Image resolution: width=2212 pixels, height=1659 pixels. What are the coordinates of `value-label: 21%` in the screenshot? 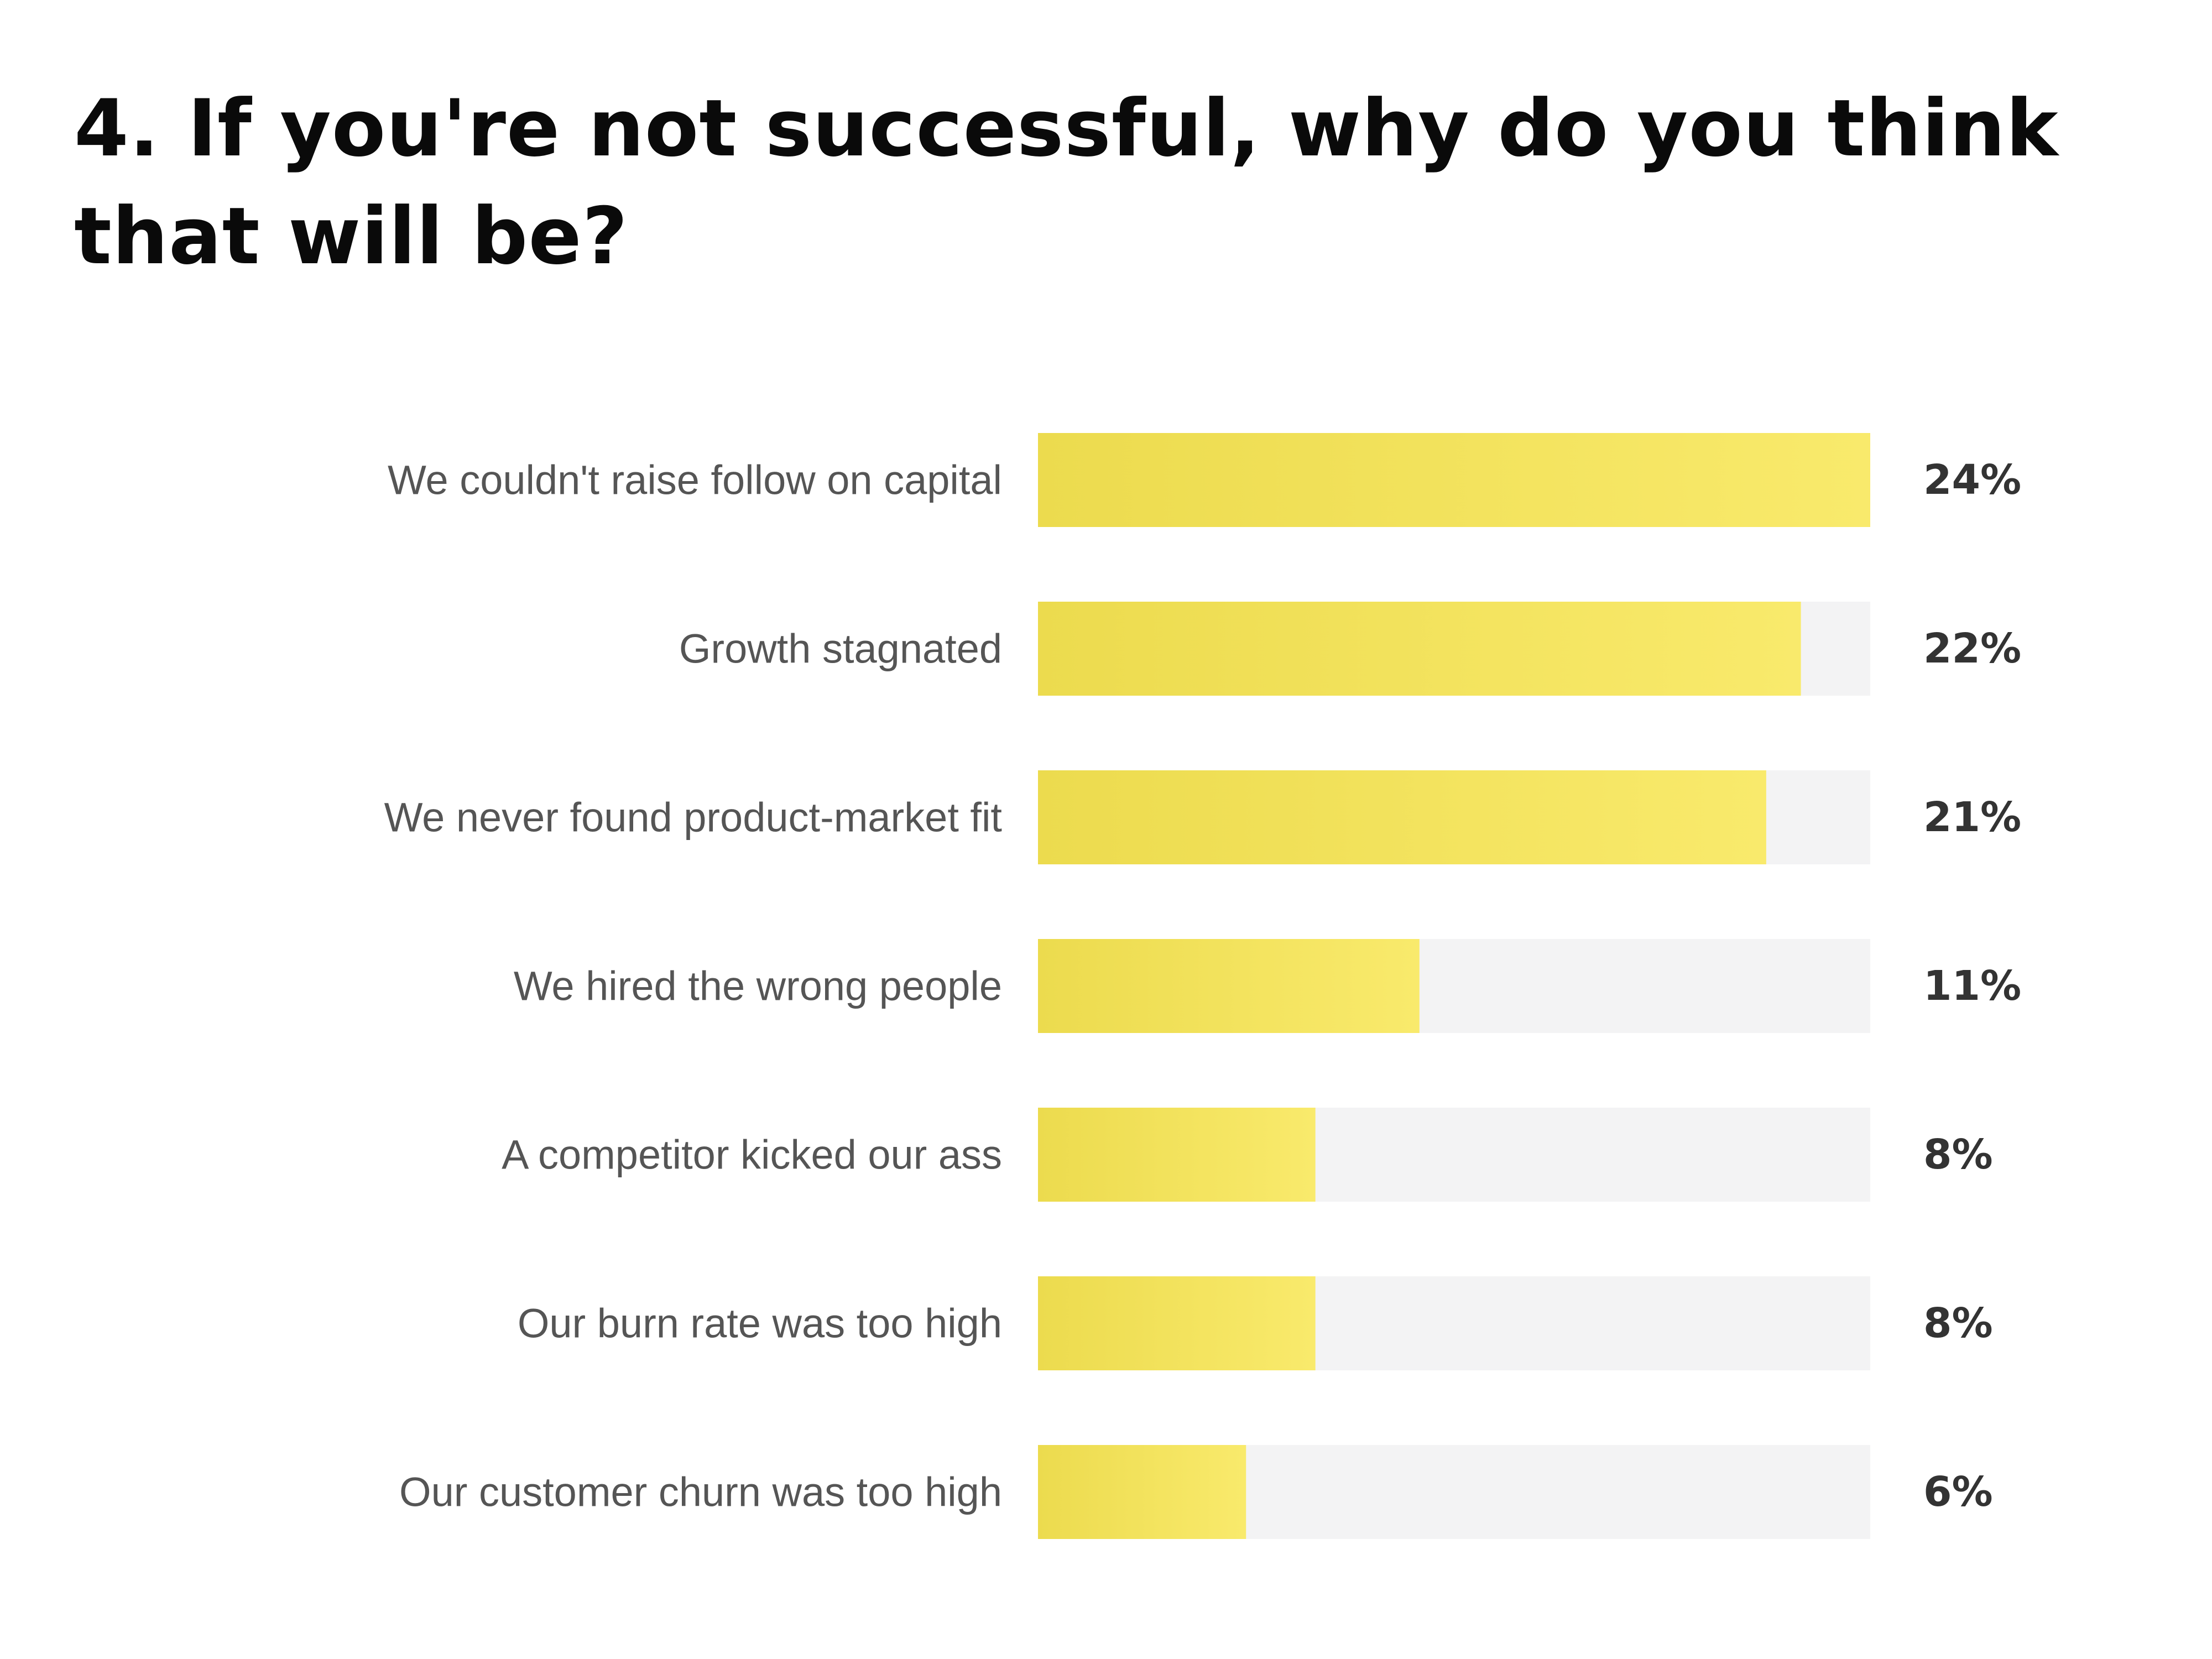 It's located at (1972, 818).